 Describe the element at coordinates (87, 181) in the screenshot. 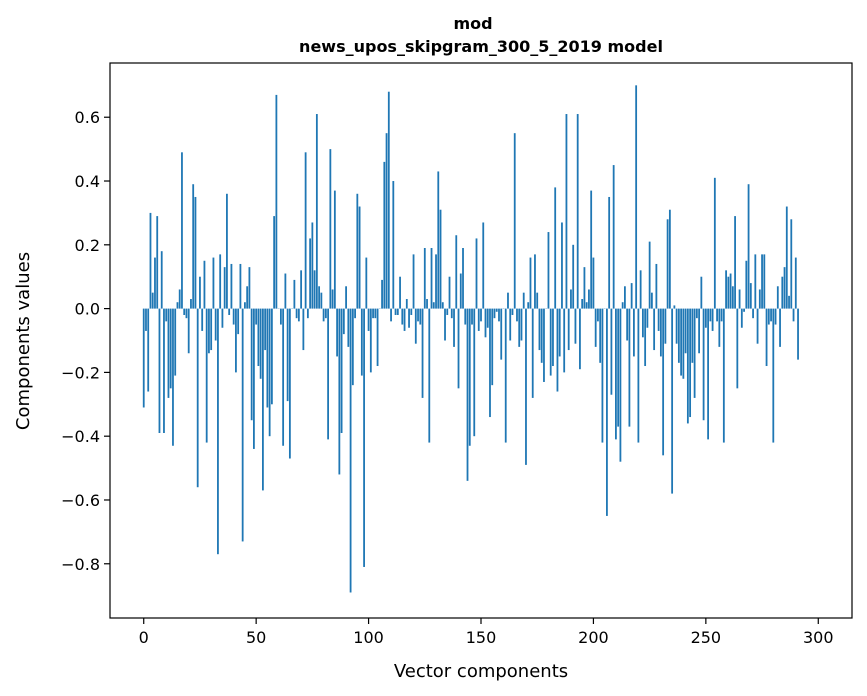

I see `y-tick-label: 0.4` at that location.